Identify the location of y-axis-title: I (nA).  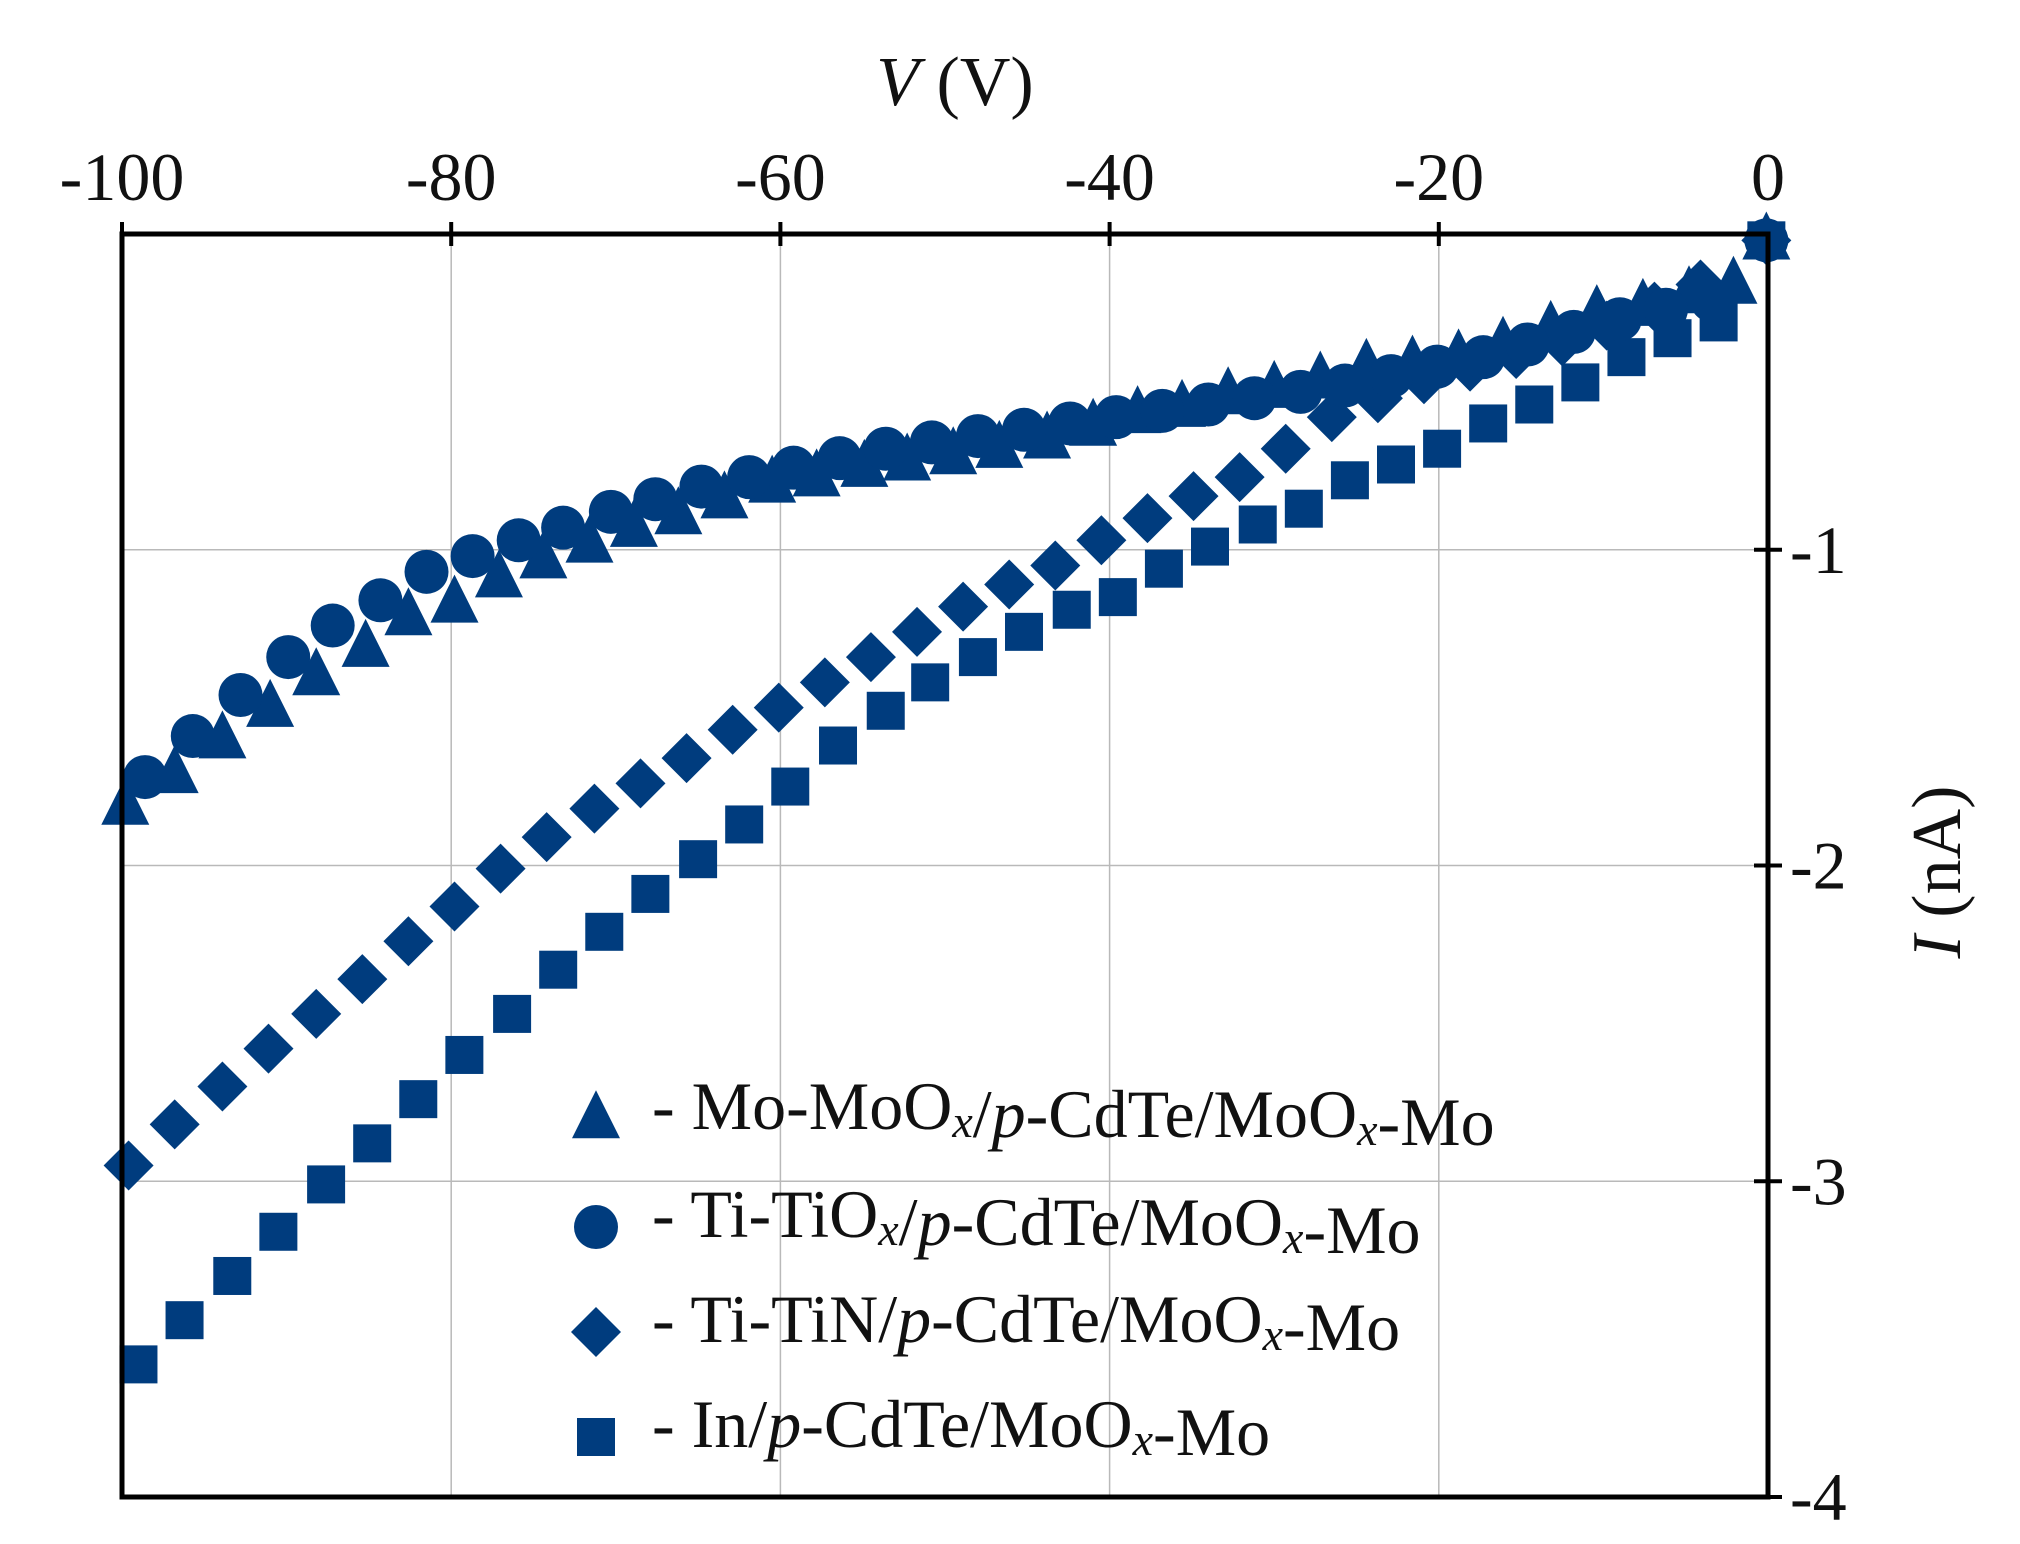
(1937, 873).